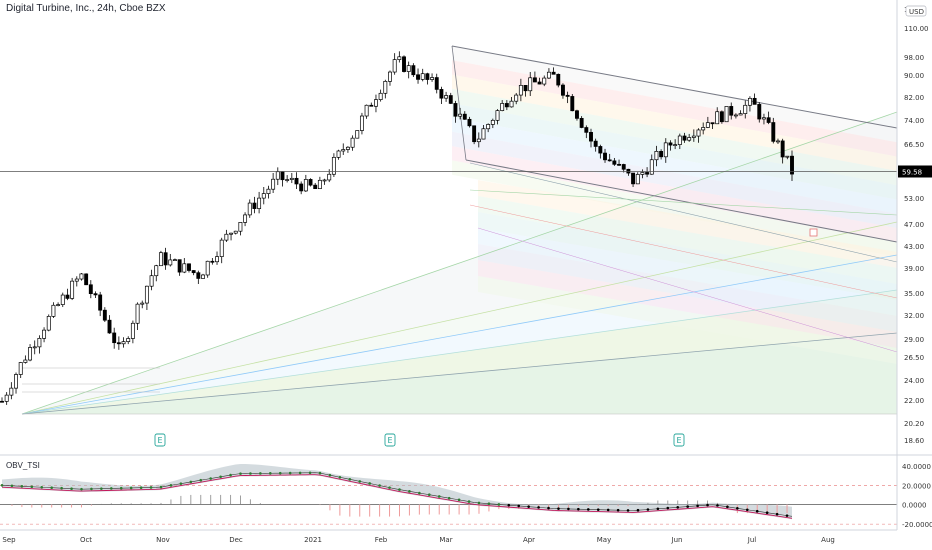 Image resolution: width=932 pixels, height=550 pixels. What do you see at coordinates (445, 540) in the screenshot?
I see `time-tick-label: Mar` at bounding box center [445, 540].